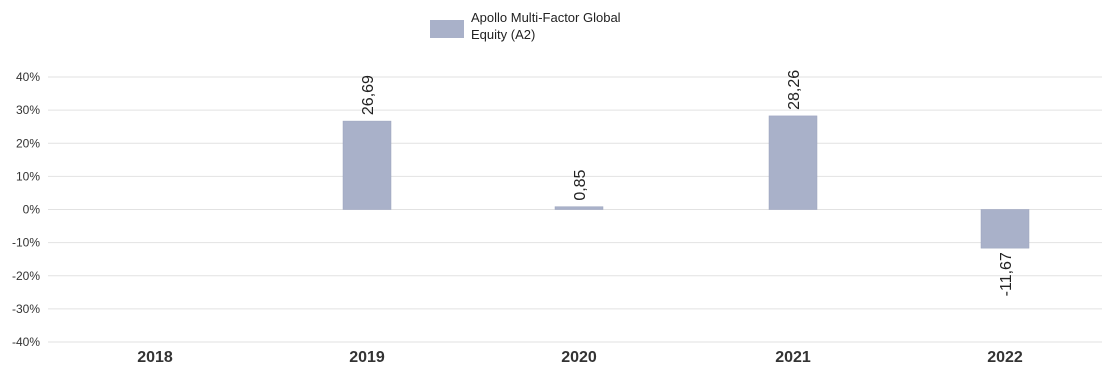  What do you see at coordinates (26, 243) in the screenshot?
I see `y-tick-label: -10%` at bounding box center [26, 243].